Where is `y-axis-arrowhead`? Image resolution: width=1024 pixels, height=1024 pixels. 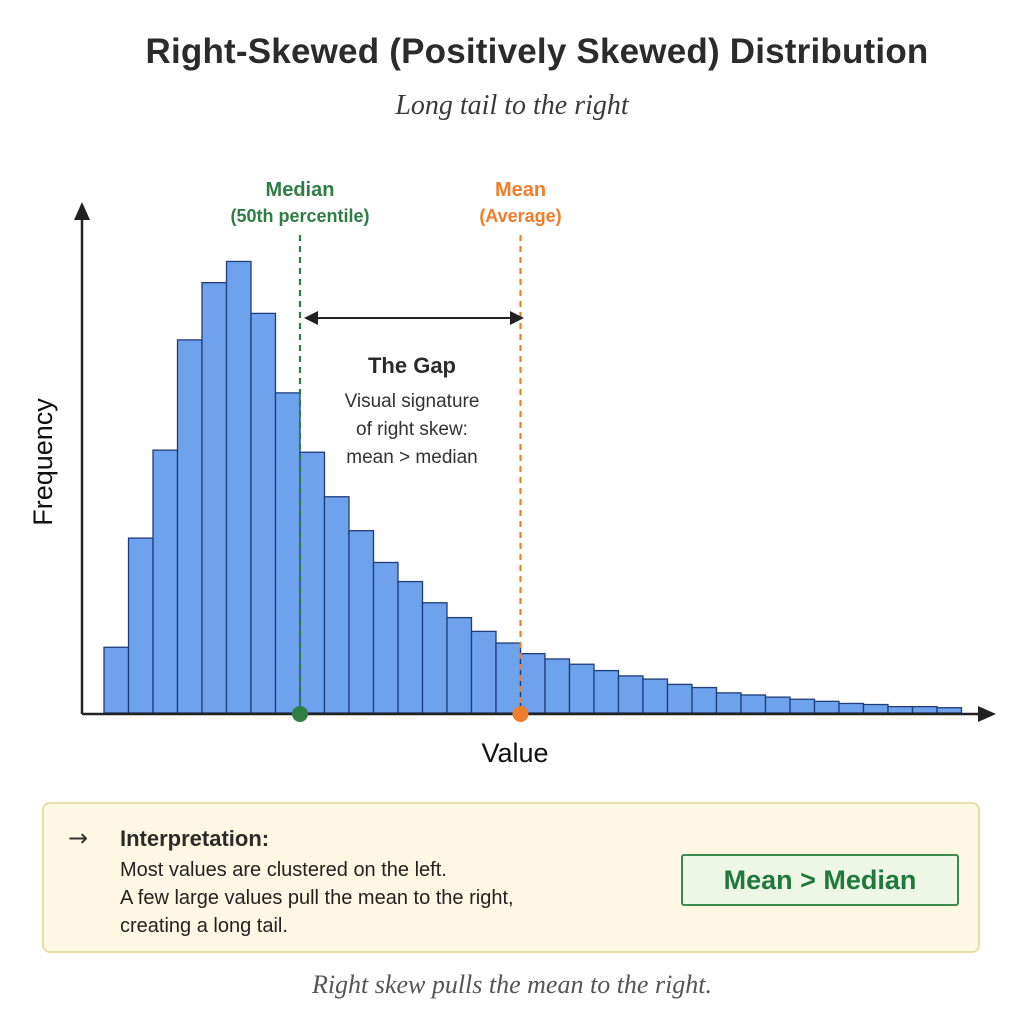 y-axis-arrowhead is located at coordinates (82, 211).